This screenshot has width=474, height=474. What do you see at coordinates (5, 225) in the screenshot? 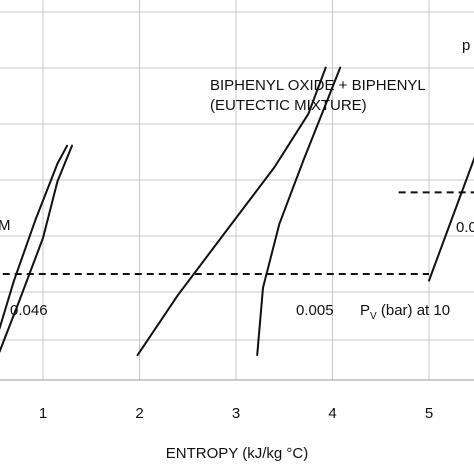
I see `annotation-m-fragment: M` at bounding box center [5, 225].